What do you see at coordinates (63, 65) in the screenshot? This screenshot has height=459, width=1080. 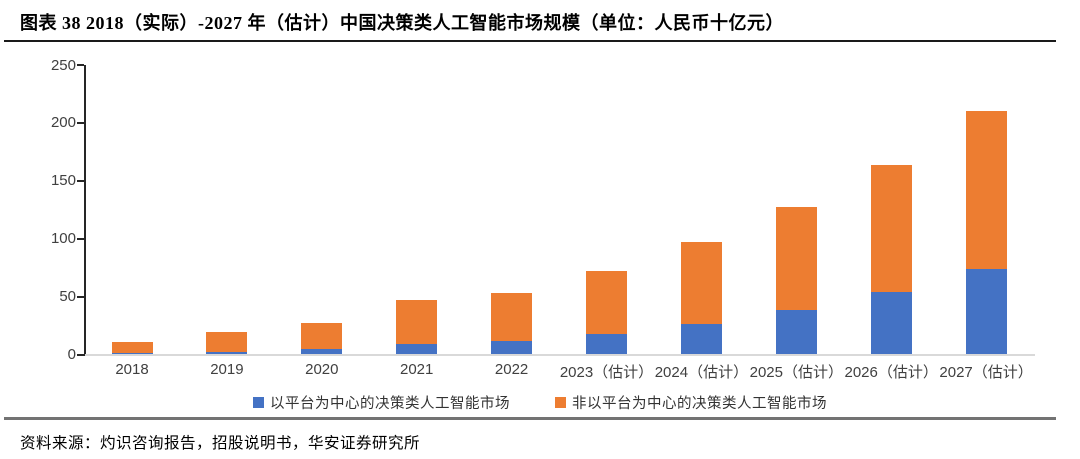 I see `y-axis-tick-label: 250` at bounding box center [63, 65].